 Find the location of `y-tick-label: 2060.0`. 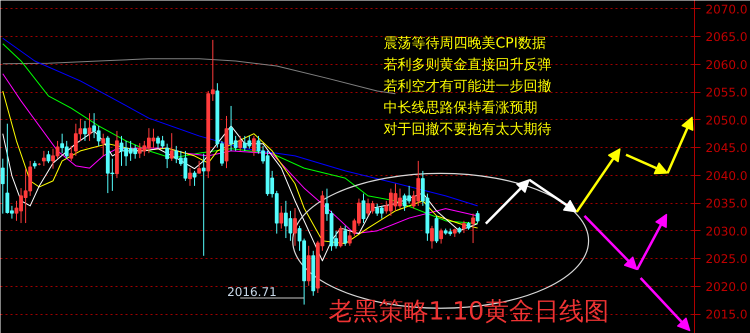

y-tick-label: 2060.0 is located at coordinates (727, 65).